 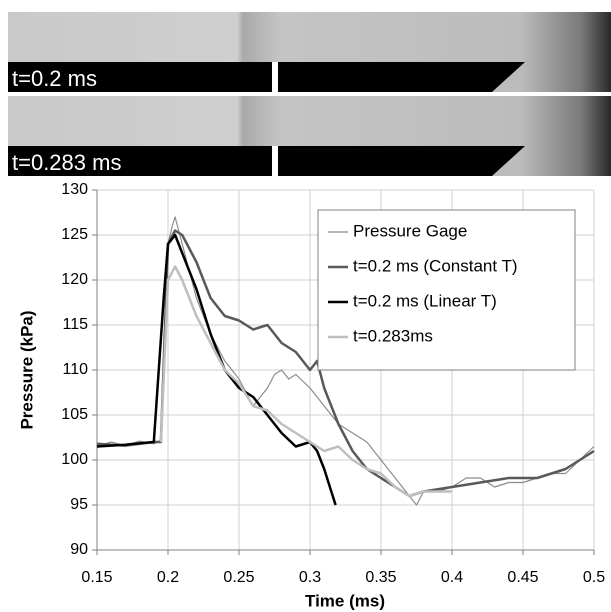 I want to click on x-tick-label: 0.15, so click(x=96, y=577).